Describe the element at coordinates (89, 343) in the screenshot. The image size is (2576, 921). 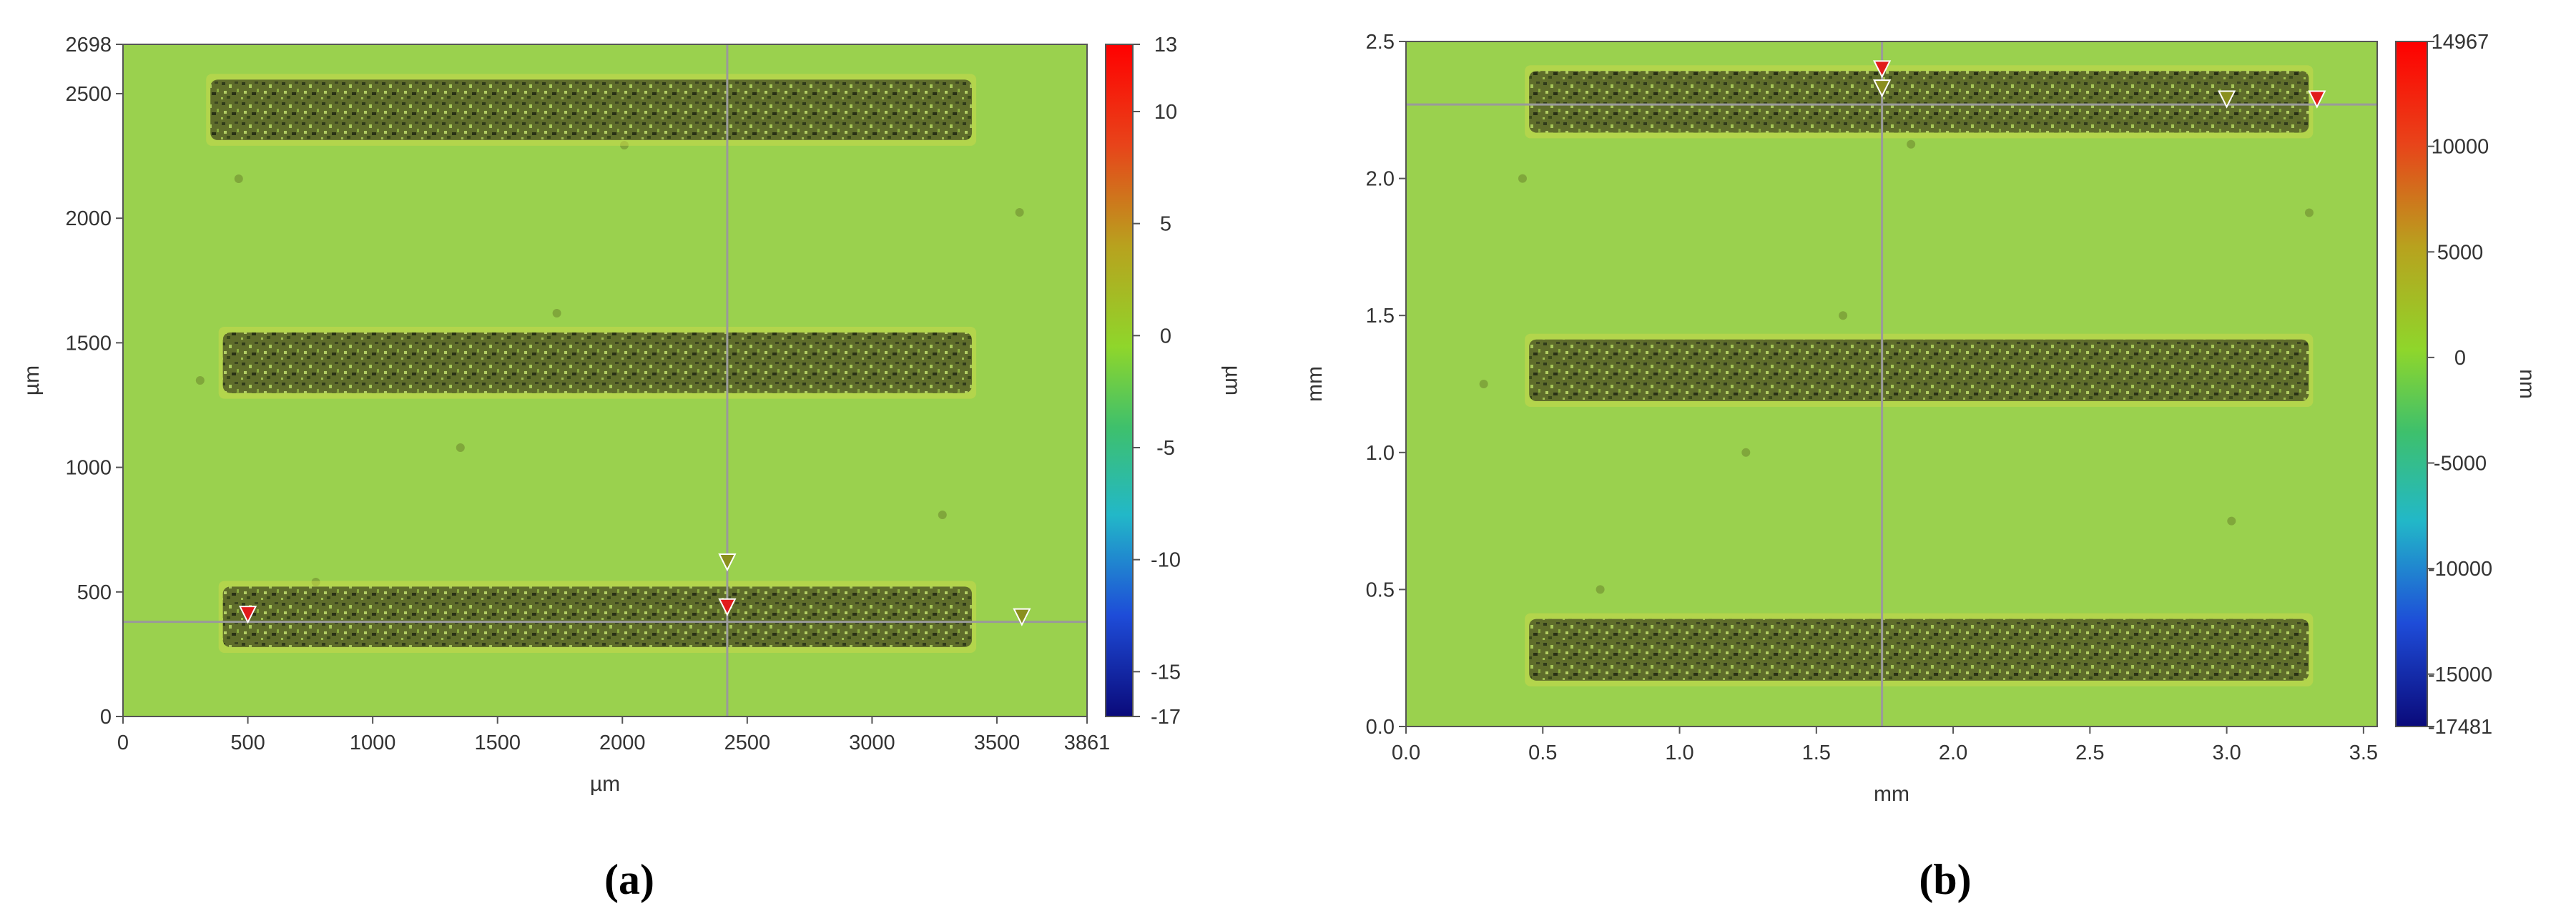
I see `y-tick-label: 1500` at that location.